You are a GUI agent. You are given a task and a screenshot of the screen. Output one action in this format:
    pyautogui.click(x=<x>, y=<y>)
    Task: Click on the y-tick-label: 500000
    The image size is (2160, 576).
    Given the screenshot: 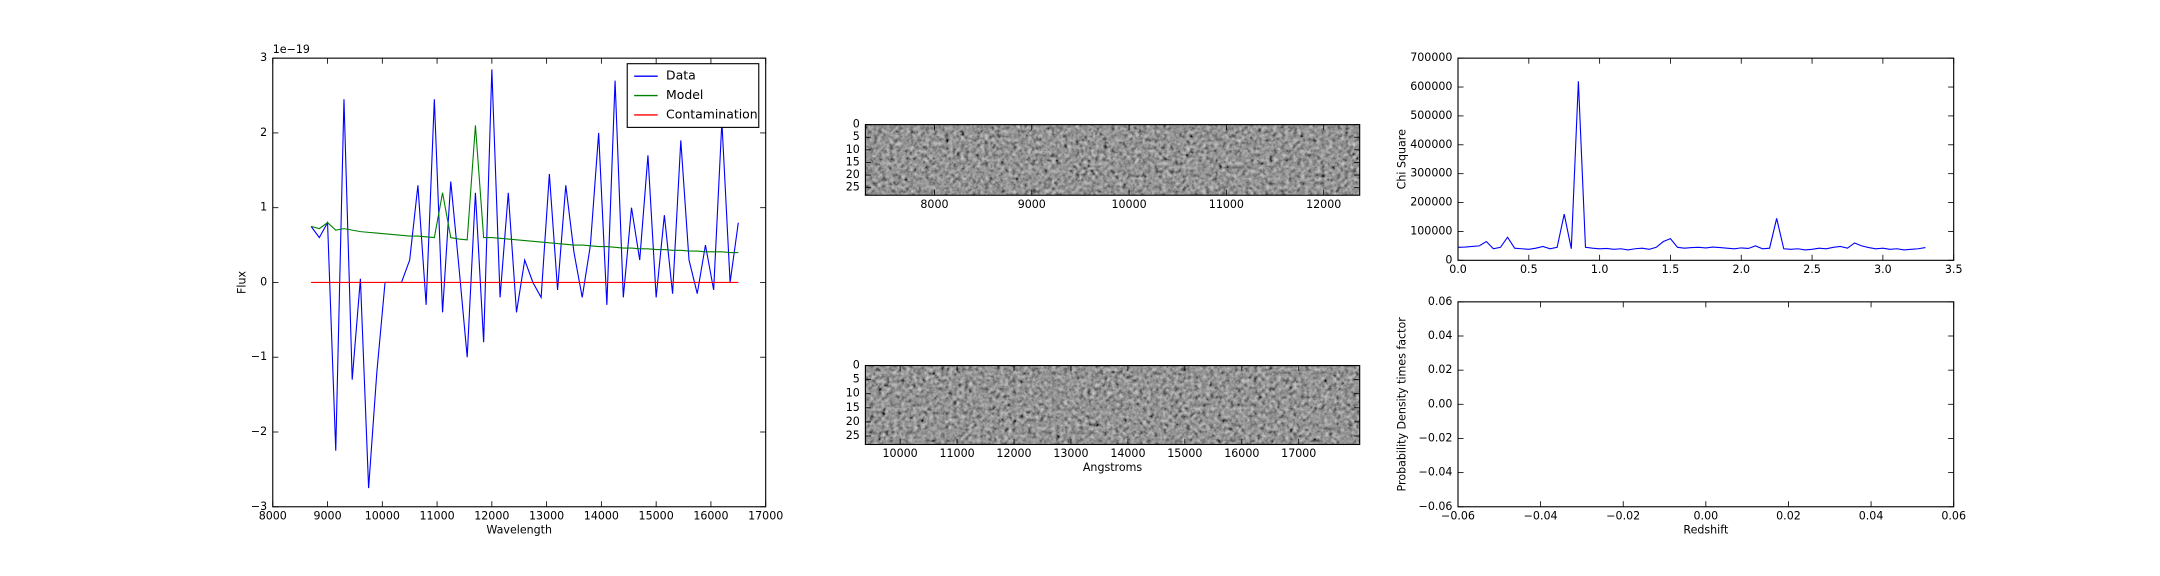 What is the action you would take?
    pyautogui.click(x=1431, y=115)
    